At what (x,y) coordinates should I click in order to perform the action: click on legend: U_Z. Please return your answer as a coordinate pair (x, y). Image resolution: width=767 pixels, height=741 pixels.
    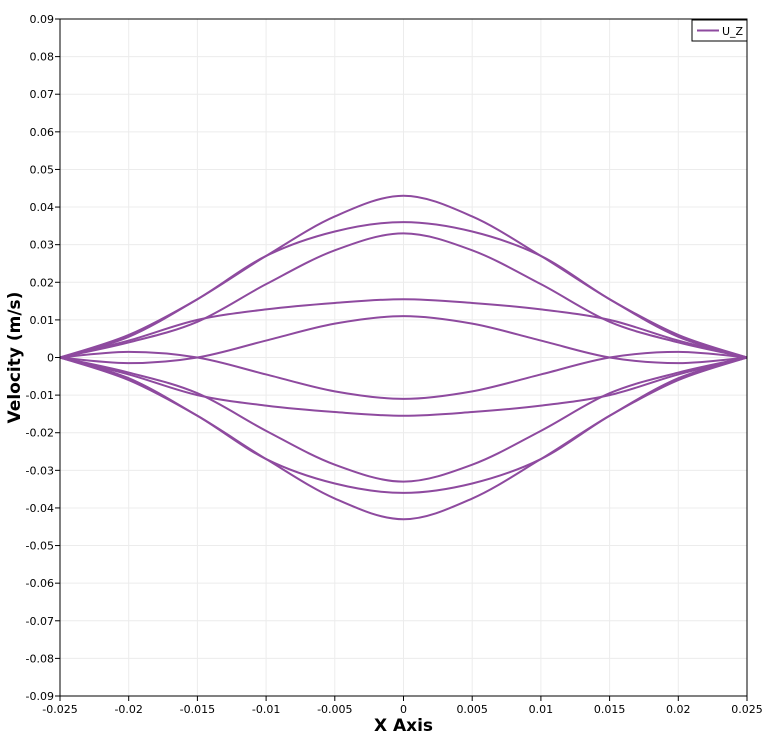
    Looking at the image, I should click on (719, 30).